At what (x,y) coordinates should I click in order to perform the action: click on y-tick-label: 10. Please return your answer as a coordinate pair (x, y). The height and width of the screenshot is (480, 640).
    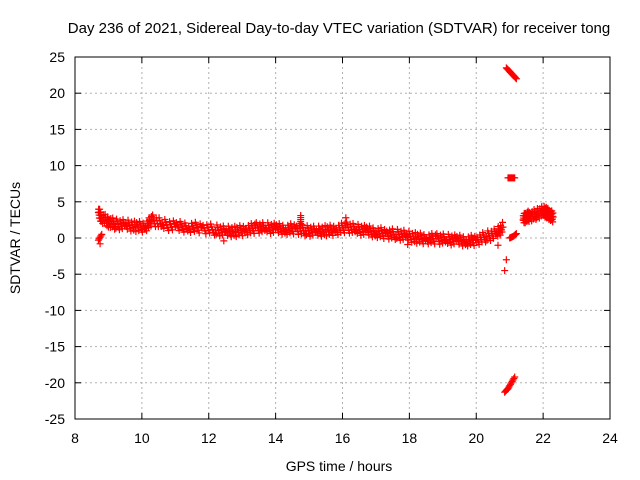
    Looking at the image, I should click on (57, 166).